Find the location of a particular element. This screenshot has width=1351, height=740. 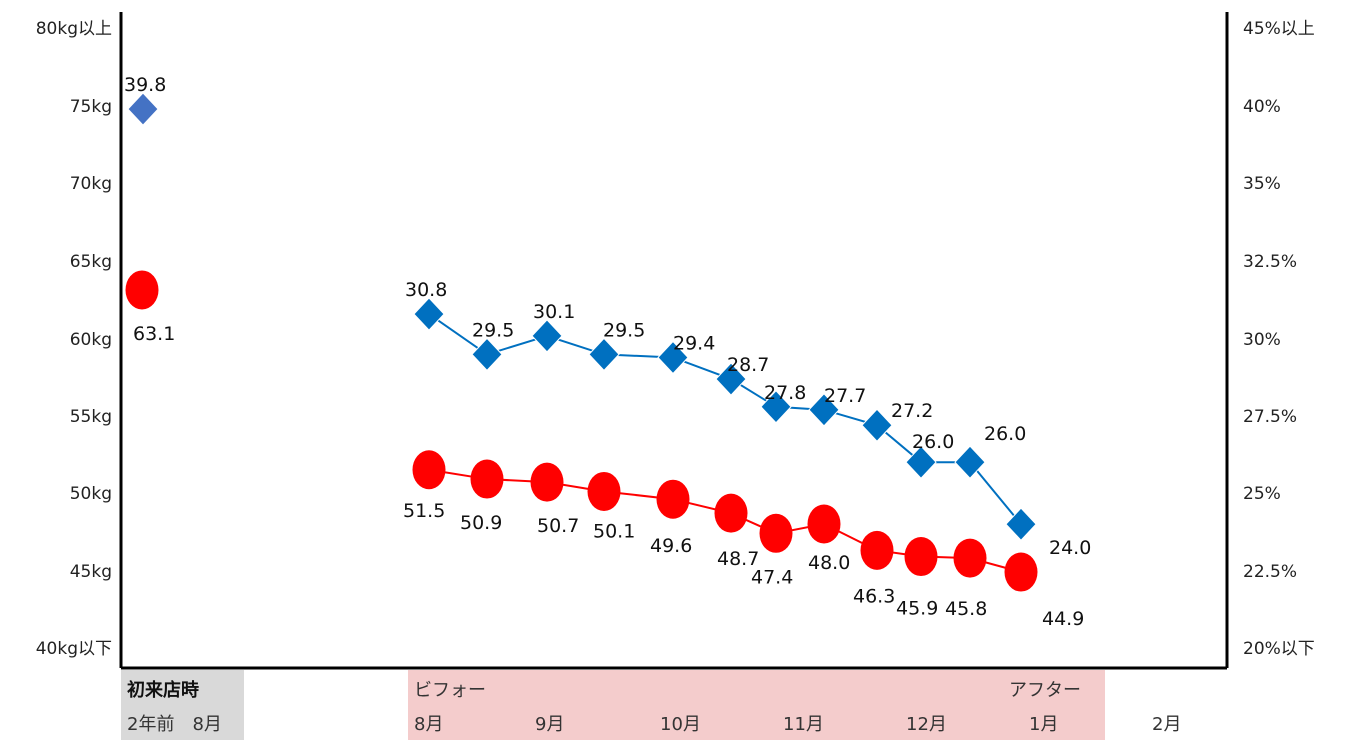

initial-period-band is located at coordinates (182, 705).